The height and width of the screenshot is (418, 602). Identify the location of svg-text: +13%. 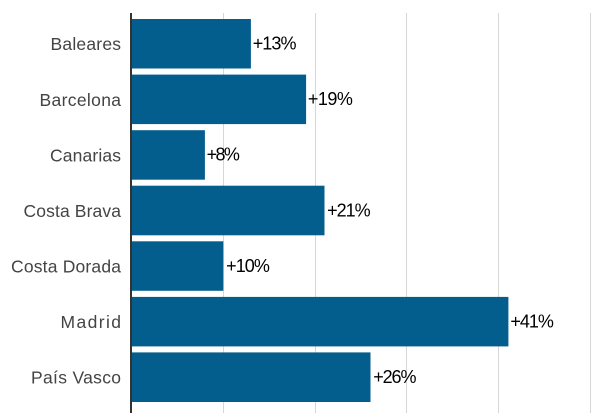
(275, 44).